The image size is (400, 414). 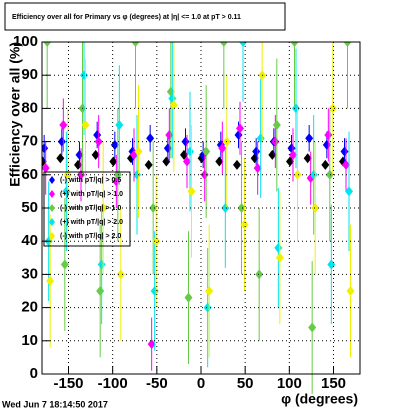 What do you see at coordinates (29, 141) in the screenshot?
I see `y-tick-label: 70` at bounding box center [29, 141].